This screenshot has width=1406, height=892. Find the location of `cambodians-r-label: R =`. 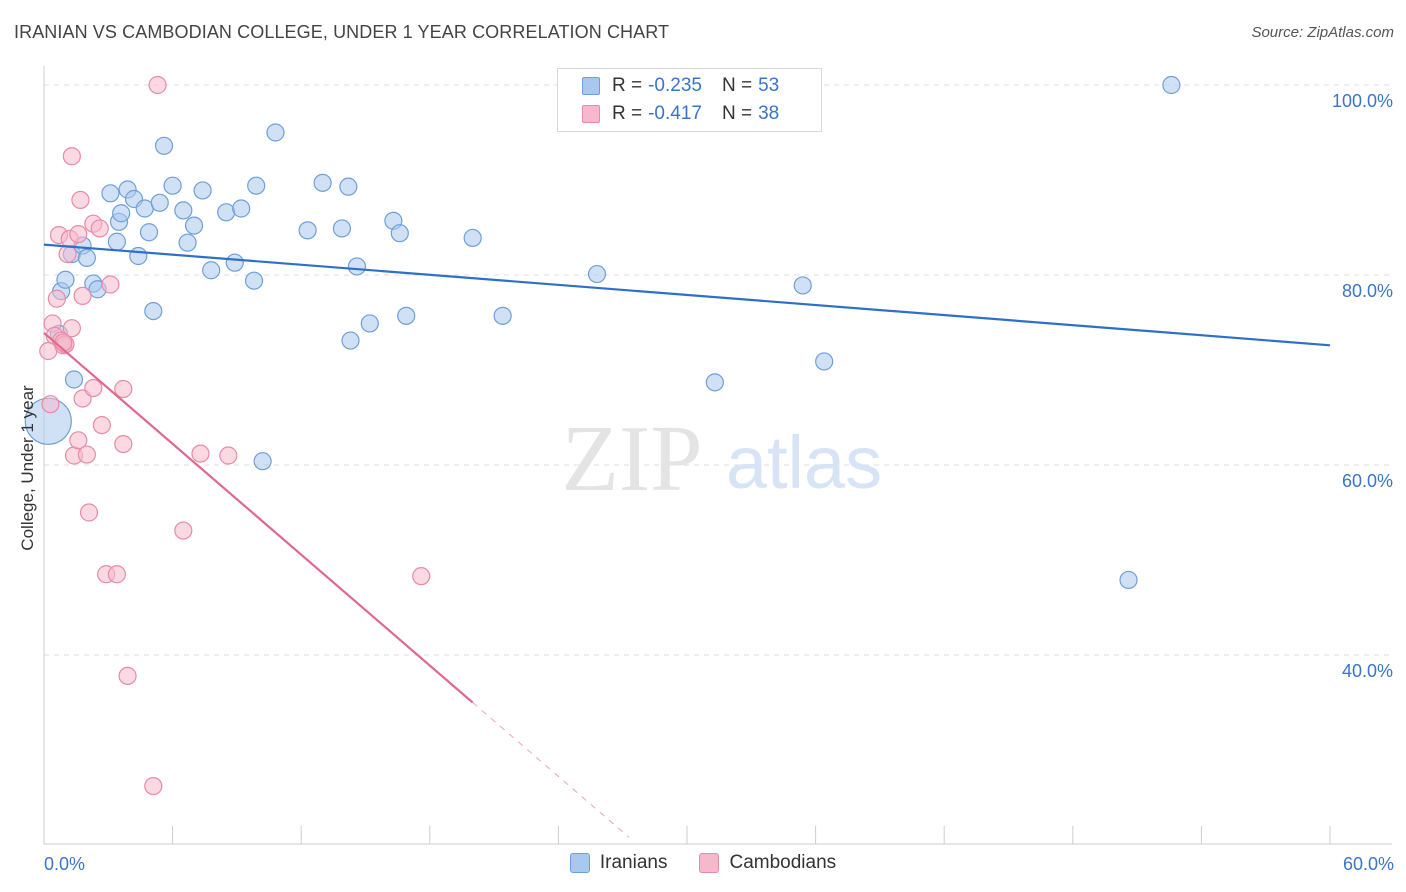

cambodians-r-label: R = is located at coordinates (627, 113).